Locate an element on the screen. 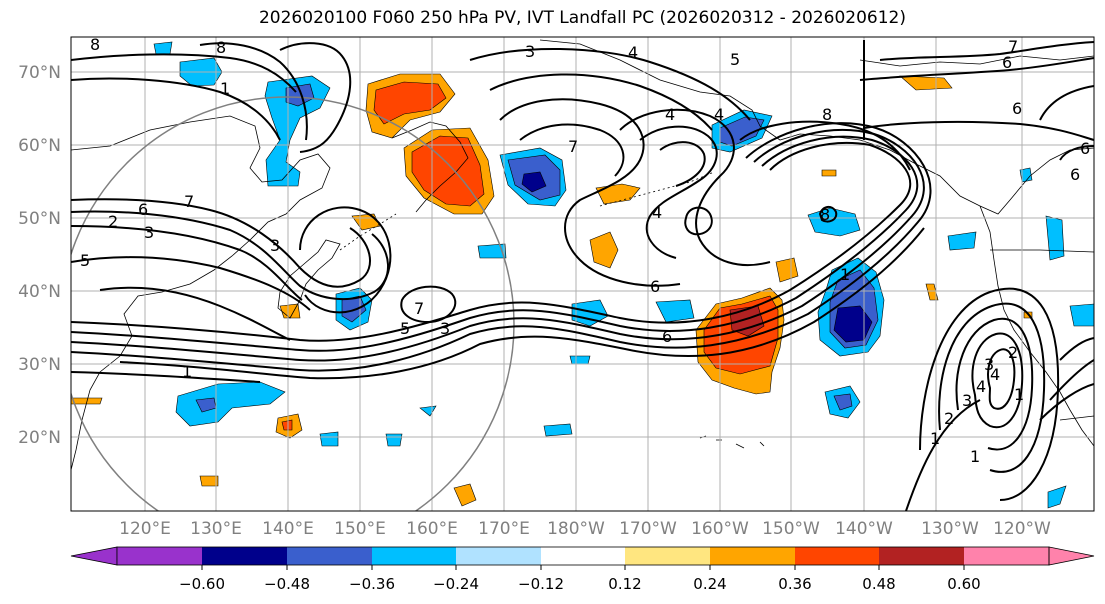  coastline-kamchatka is located at coordinates (430, 167).